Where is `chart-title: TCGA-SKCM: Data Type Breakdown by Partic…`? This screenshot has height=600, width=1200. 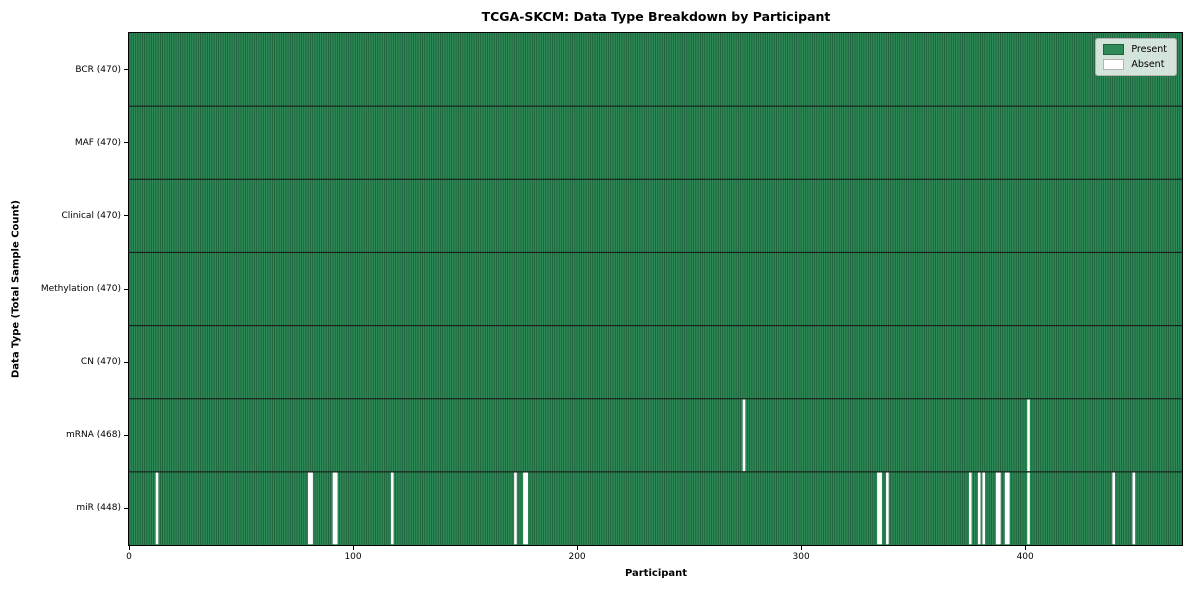 chart-title: TCGA-SKCM: Data Type Breakdown by Partic… is located at coordinates (656, 16).